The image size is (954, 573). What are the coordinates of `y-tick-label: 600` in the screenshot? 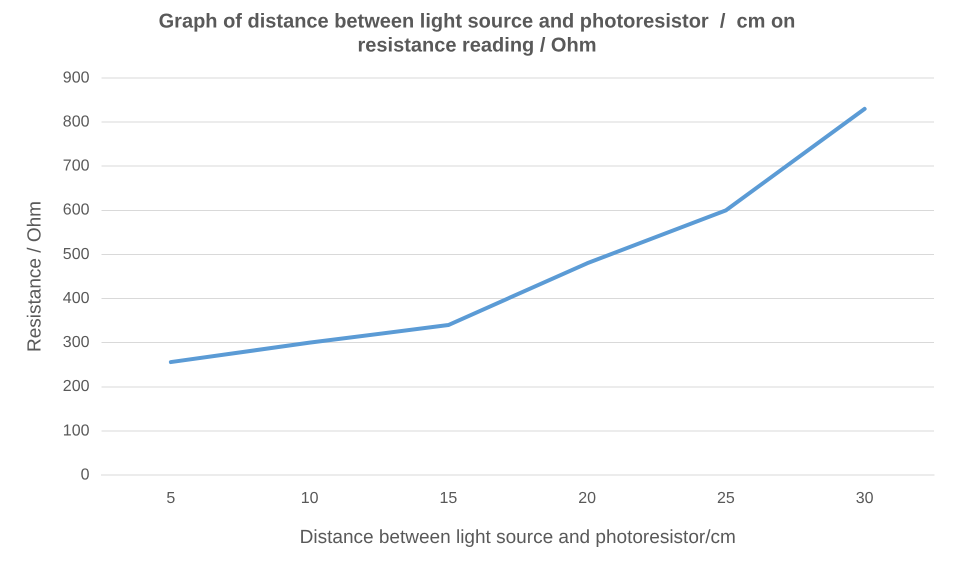 It's located at (76, 210).